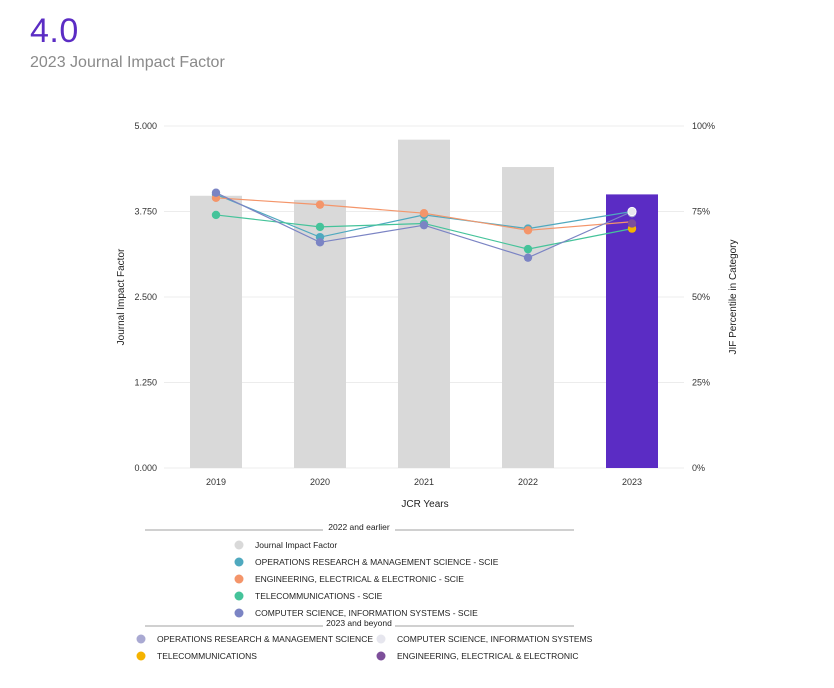 This screenshot has height=688, width=834. I want to click on header: 4.0 2023 Journal Impact Factor, so click(127, 43).